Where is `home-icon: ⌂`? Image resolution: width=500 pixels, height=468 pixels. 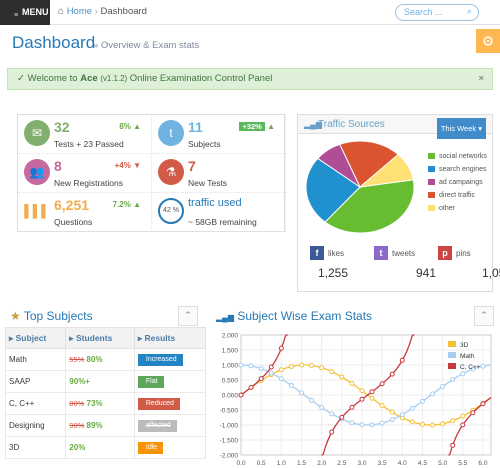
home-icon: ⌂ is located at coordinates (61, 11).